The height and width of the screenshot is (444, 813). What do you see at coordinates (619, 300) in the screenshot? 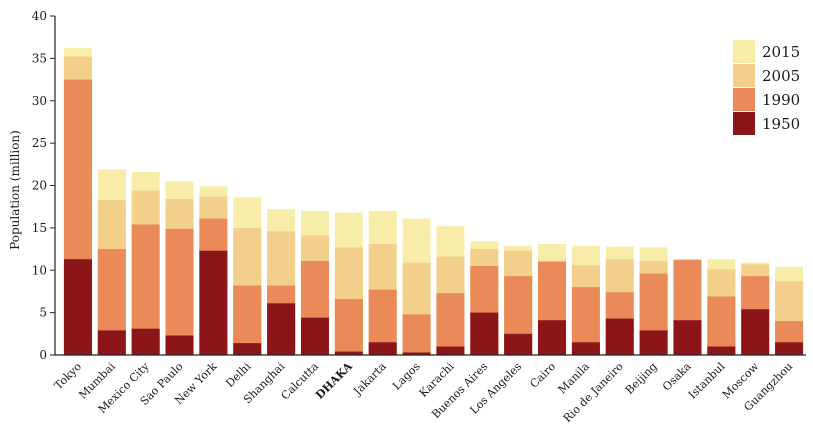
I see `bar-group-rio-de-janeiro` at bounding box center [619, 300].